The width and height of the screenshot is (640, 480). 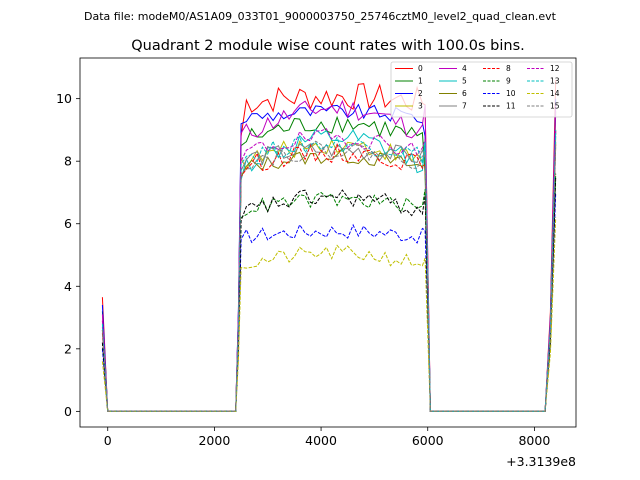 I want to click on y-tick-label: 4, so click(x=68, y=286).